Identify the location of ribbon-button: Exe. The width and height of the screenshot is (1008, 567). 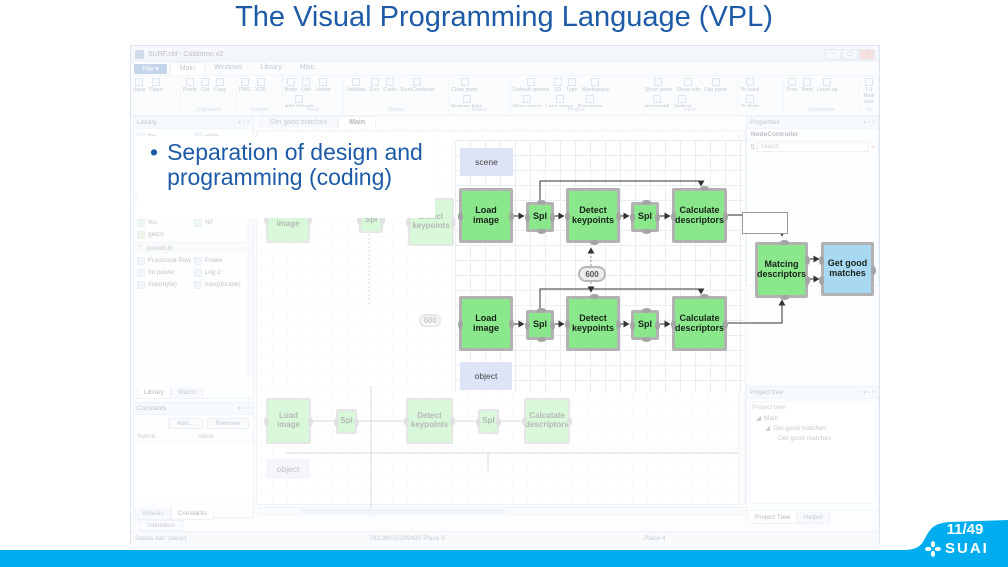
(374, 85).